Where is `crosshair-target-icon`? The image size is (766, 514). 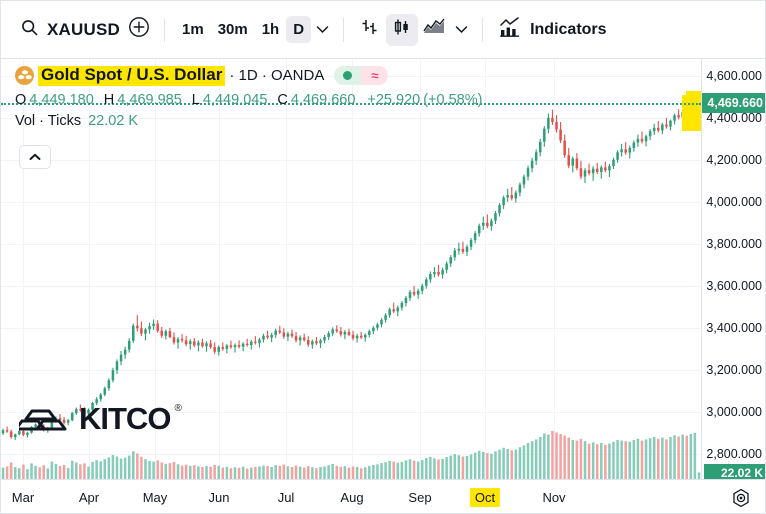
crosshair-target-icon is located at coordinates (741, 498).